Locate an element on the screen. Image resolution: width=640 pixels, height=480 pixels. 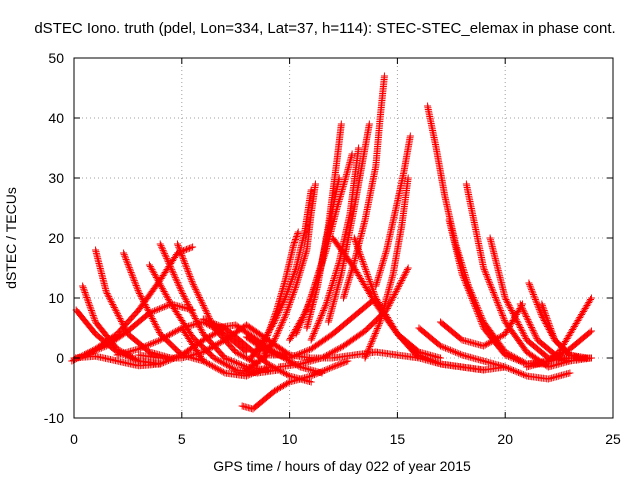
x-tick-label: 10 is located at coordinates (290, 439).